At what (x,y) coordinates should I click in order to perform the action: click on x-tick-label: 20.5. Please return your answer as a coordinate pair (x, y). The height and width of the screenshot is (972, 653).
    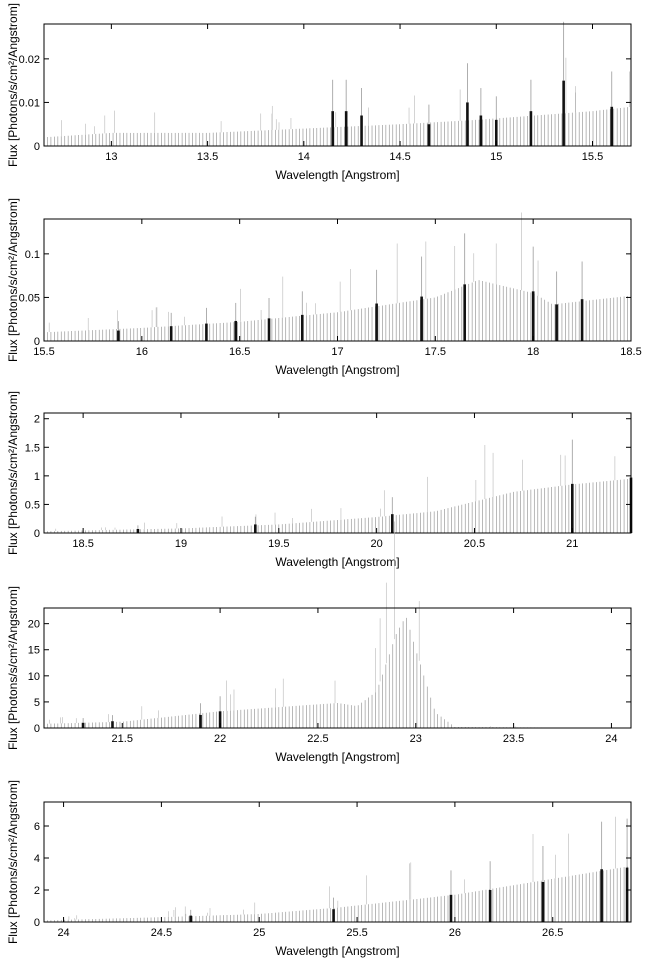
    Looking at the image, I should click on (474, 544).